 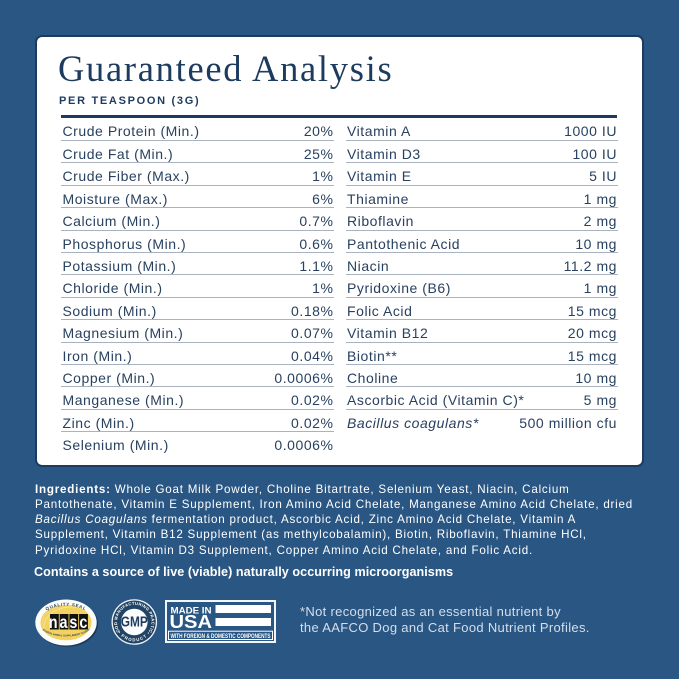 I want to click on svg-text: GMP, so click(x=134, y=621).